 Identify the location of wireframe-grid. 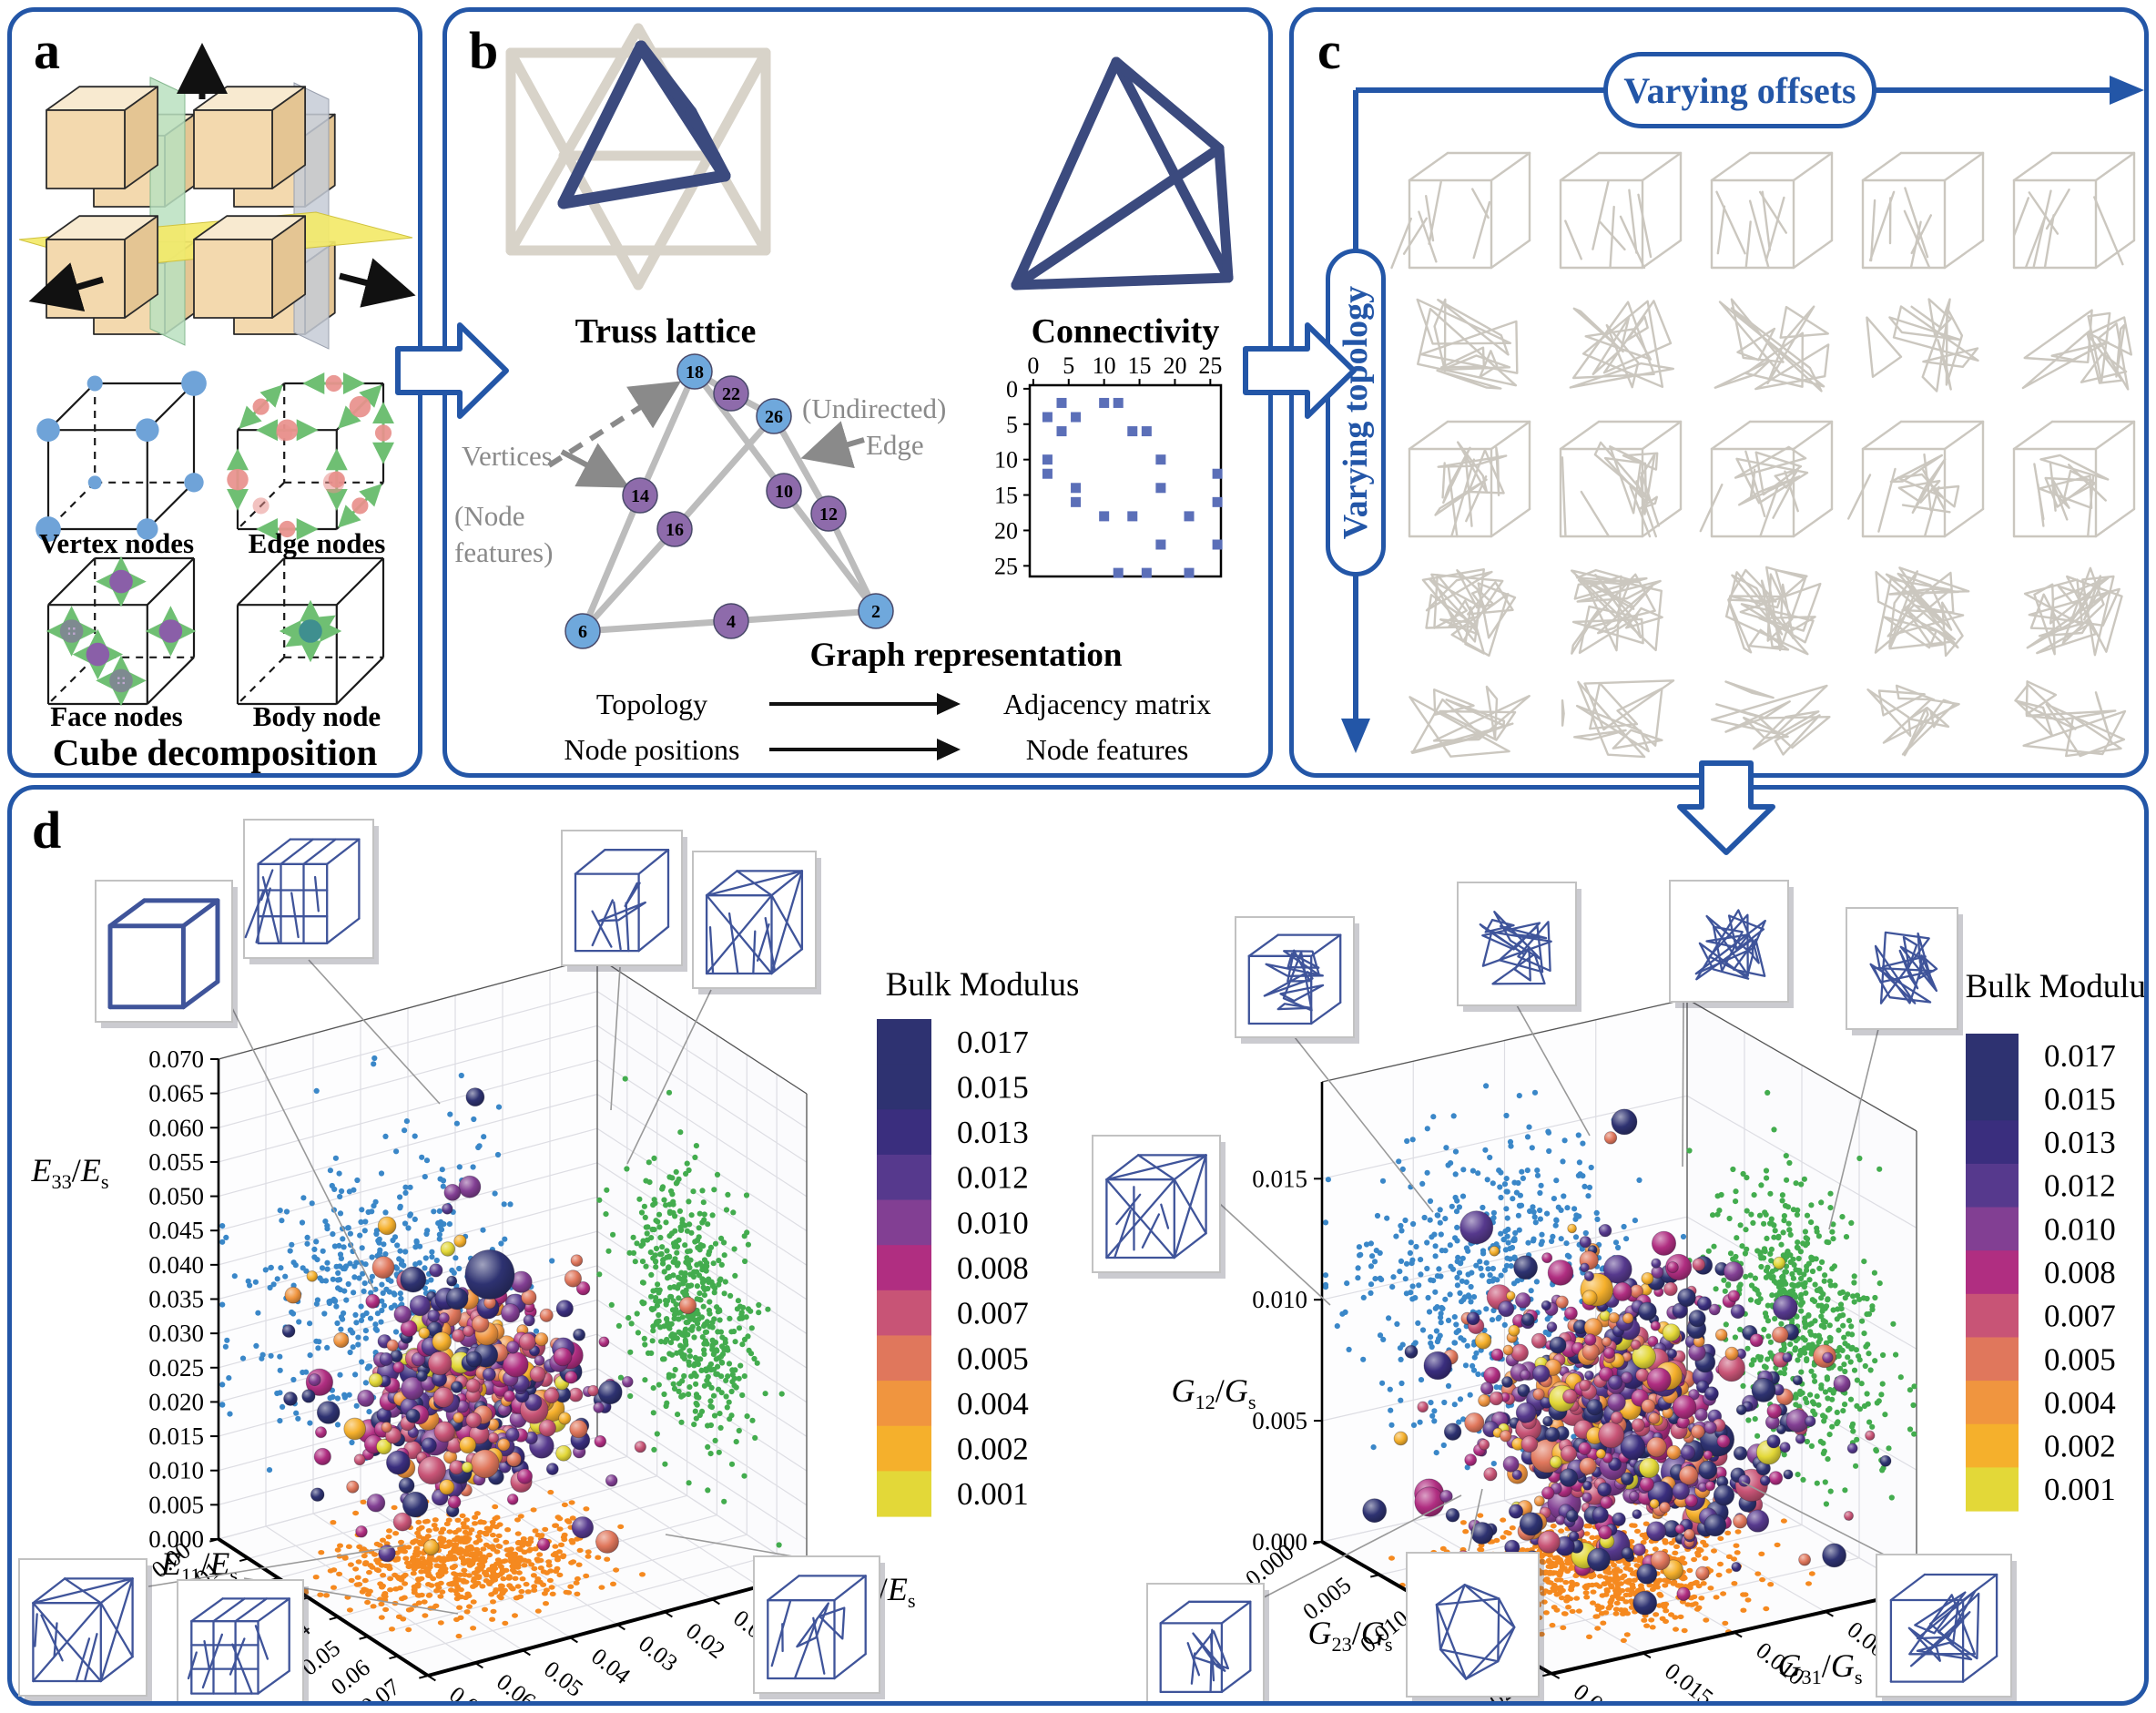
(239, 1646).